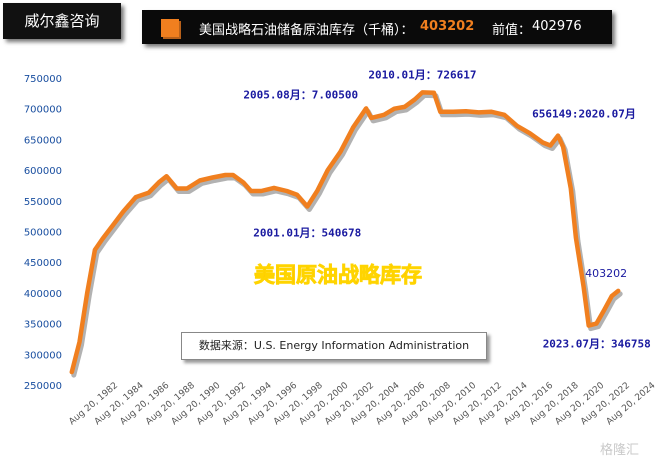  Describe the element at coordinates (597, 344) in the screenshot. I see `annotation-label: 2023.07月：346758` at that location.